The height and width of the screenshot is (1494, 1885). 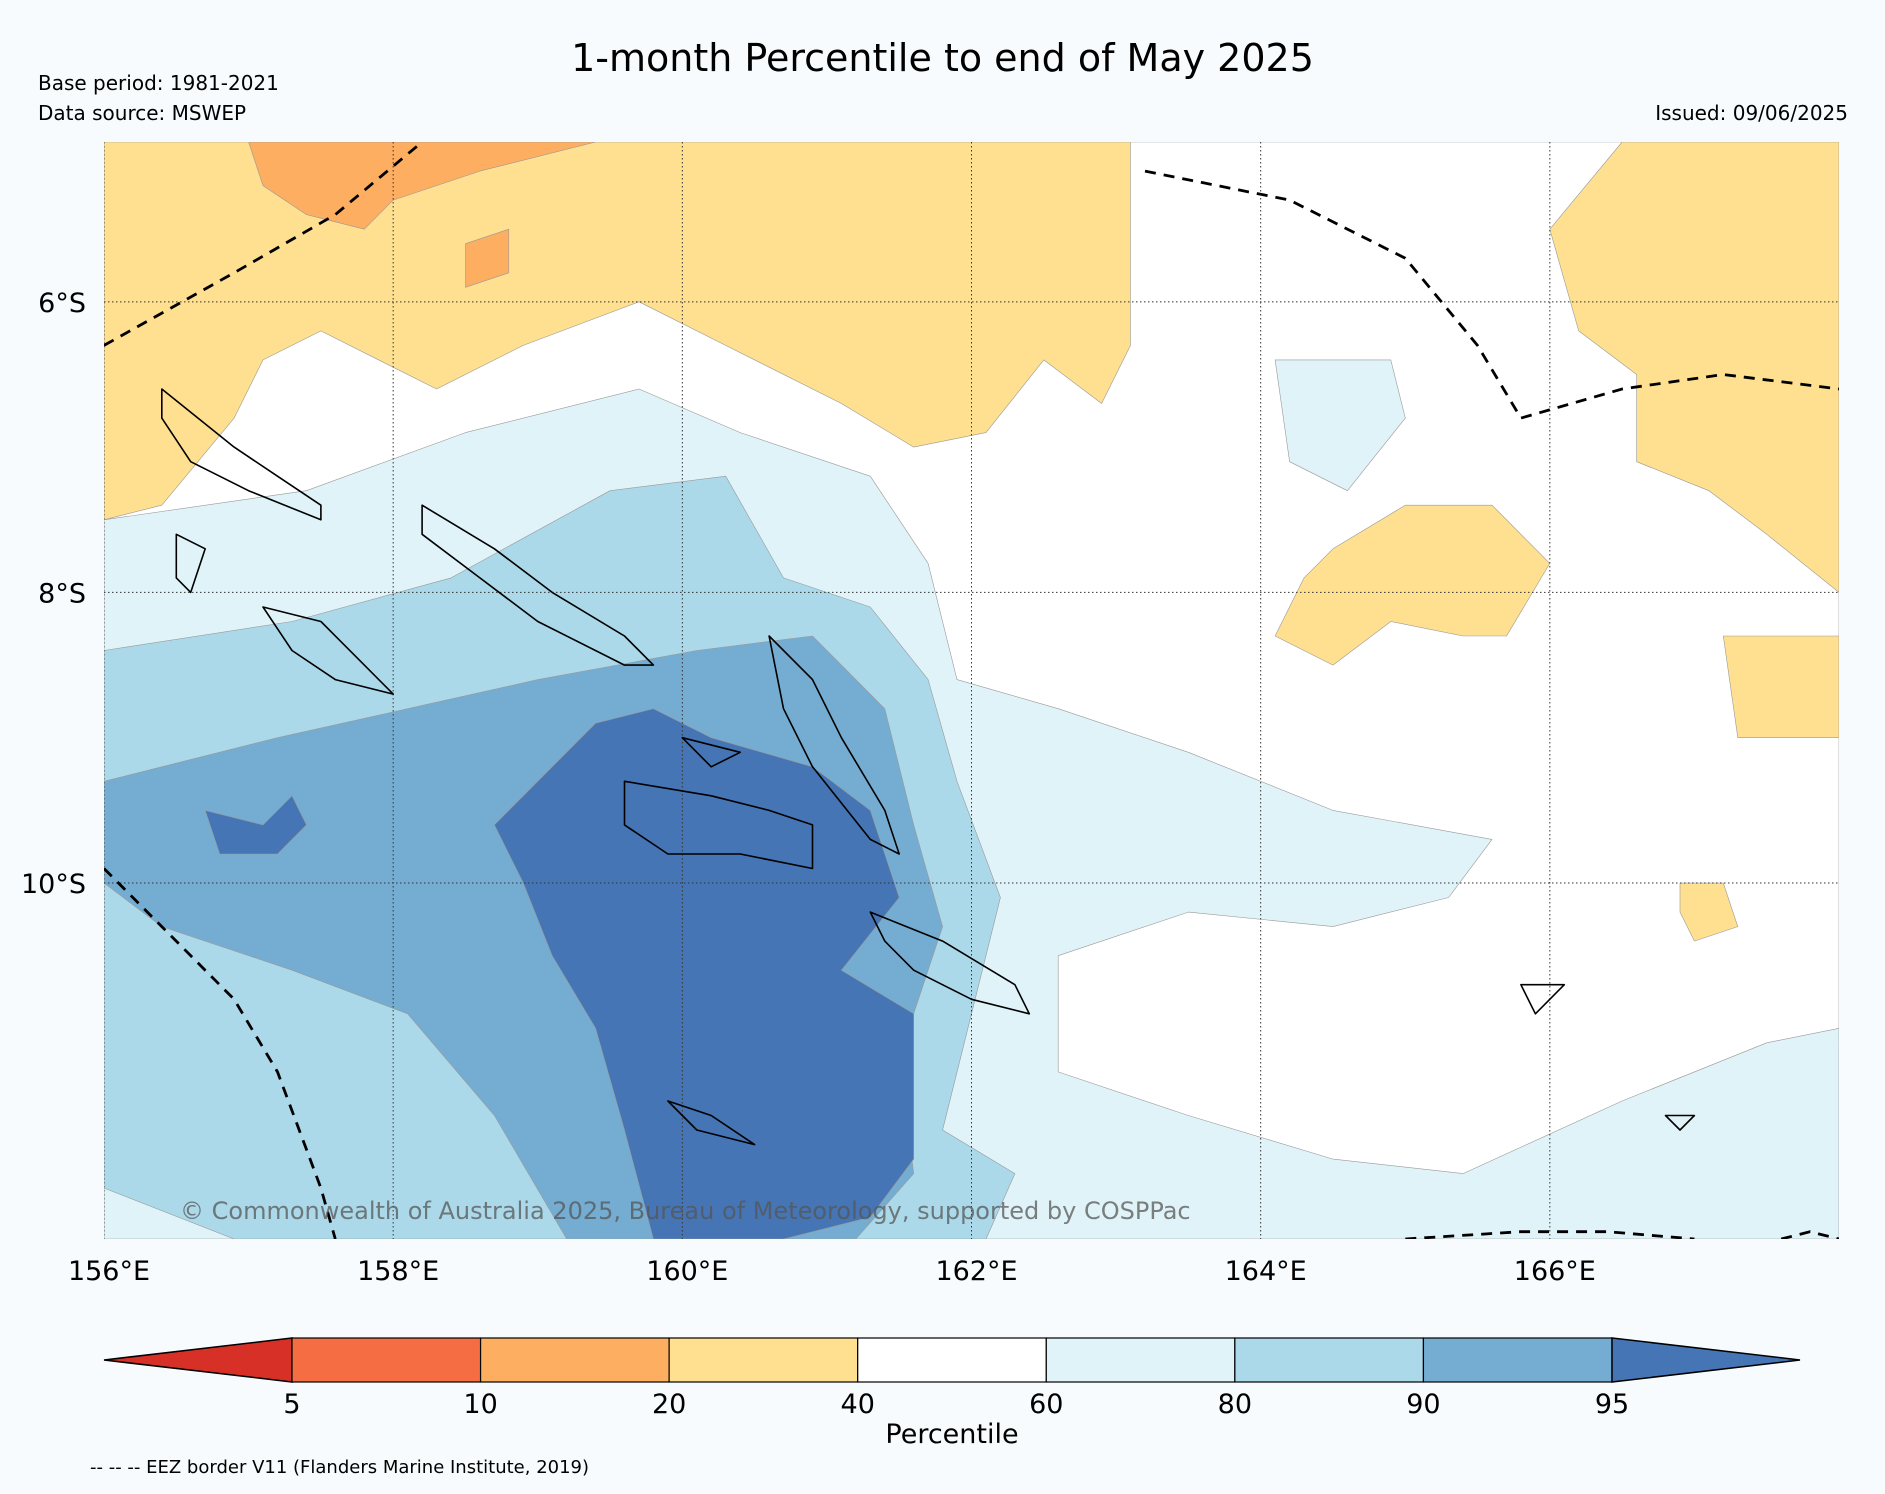 I want to click on region-10-20-blob, so click(x=487, y=258).